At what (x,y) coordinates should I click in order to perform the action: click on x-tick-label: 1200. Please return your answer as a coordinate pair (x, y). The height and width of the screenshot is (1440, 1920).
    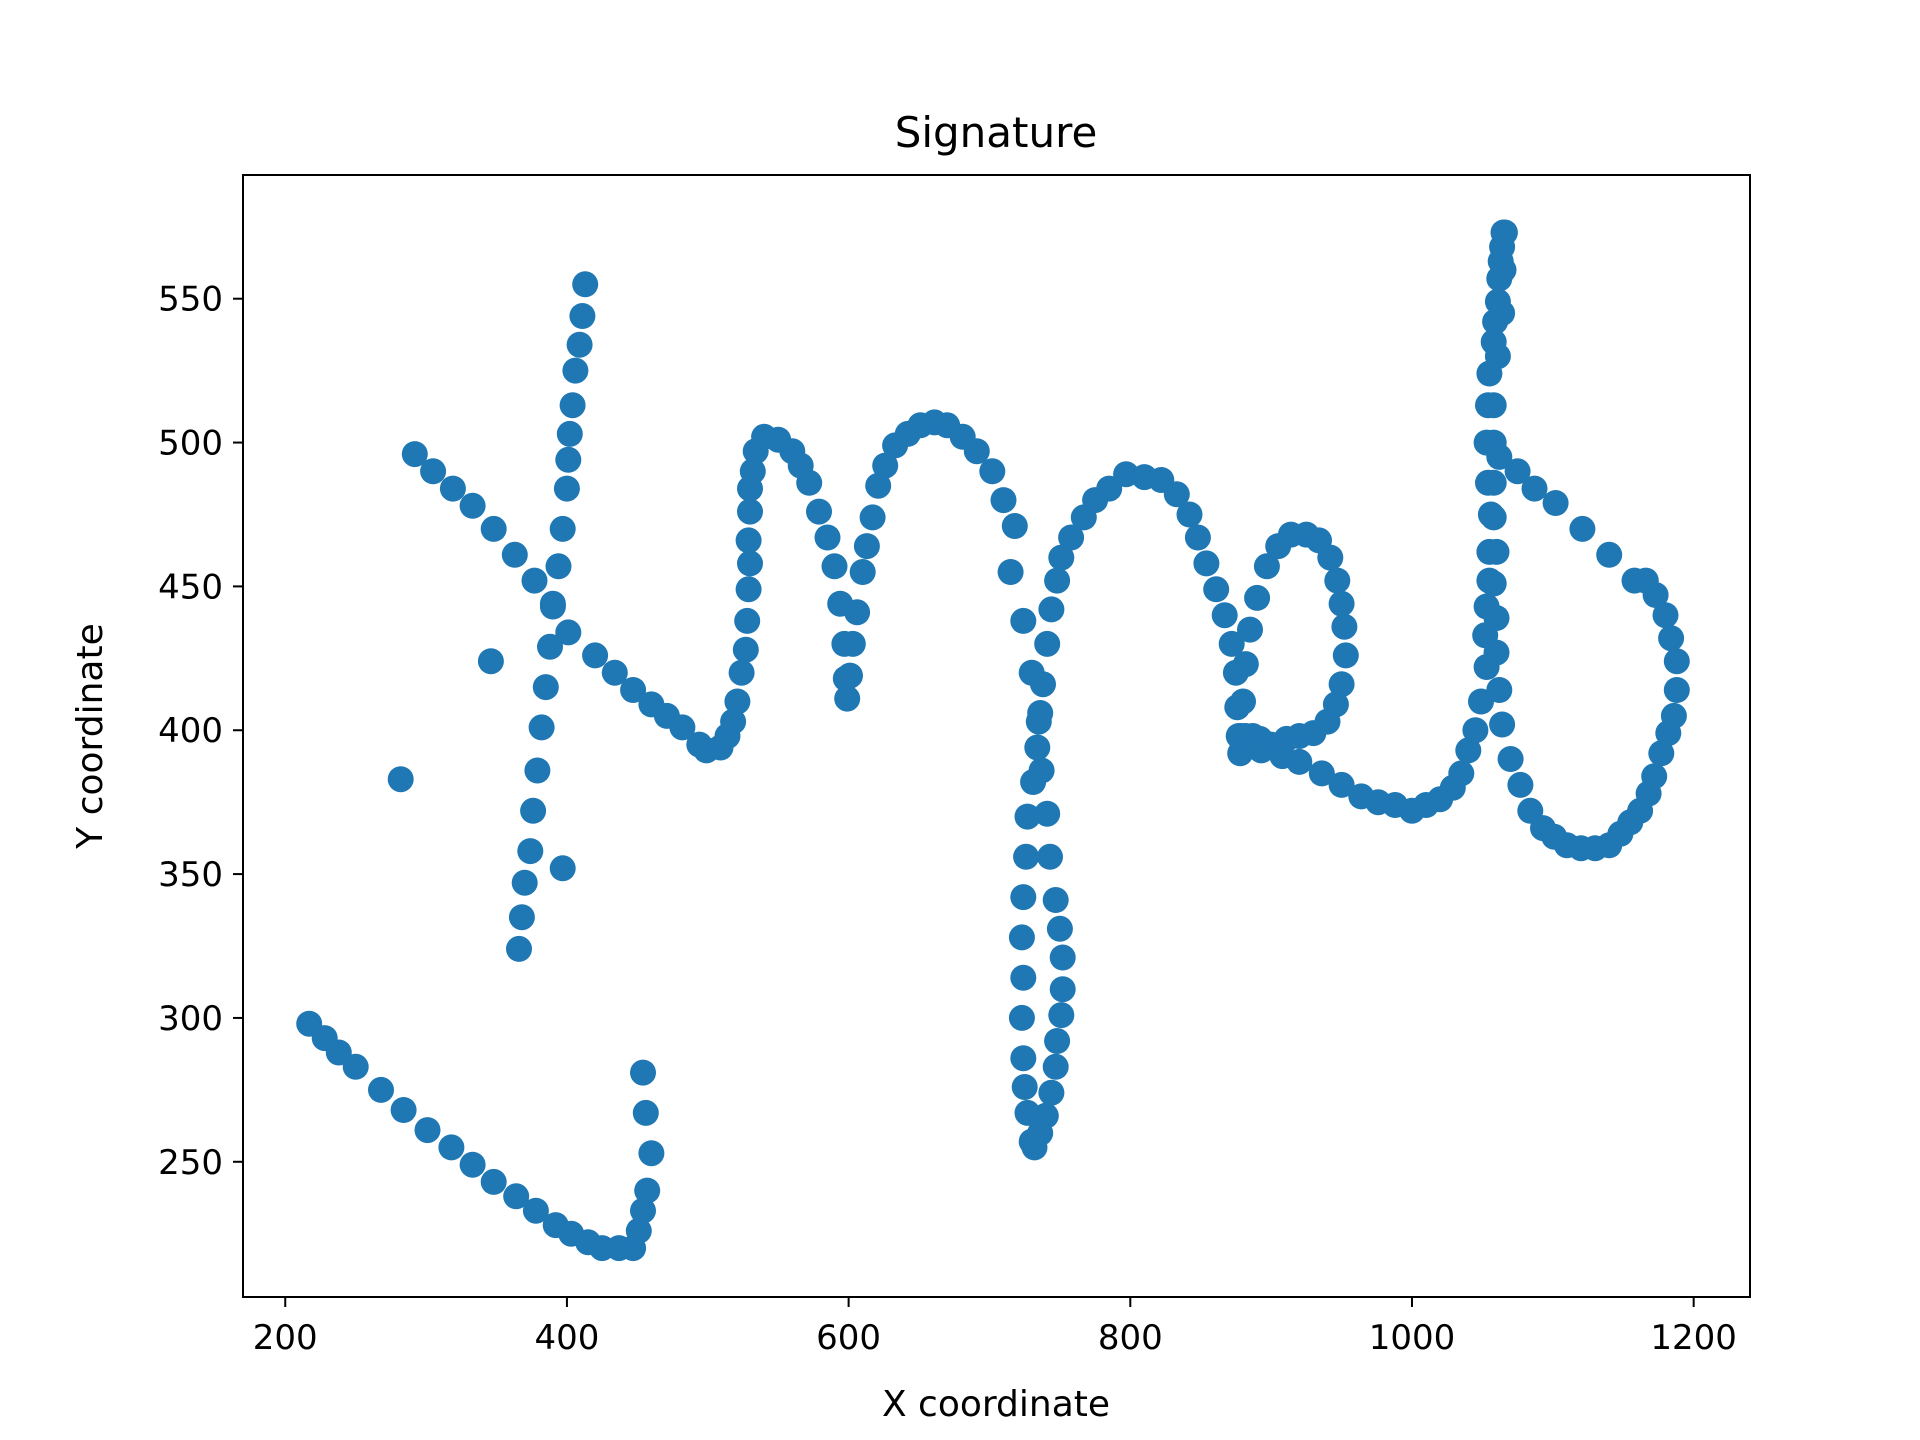
    Looking at the image, I should click on (1693, 1338).